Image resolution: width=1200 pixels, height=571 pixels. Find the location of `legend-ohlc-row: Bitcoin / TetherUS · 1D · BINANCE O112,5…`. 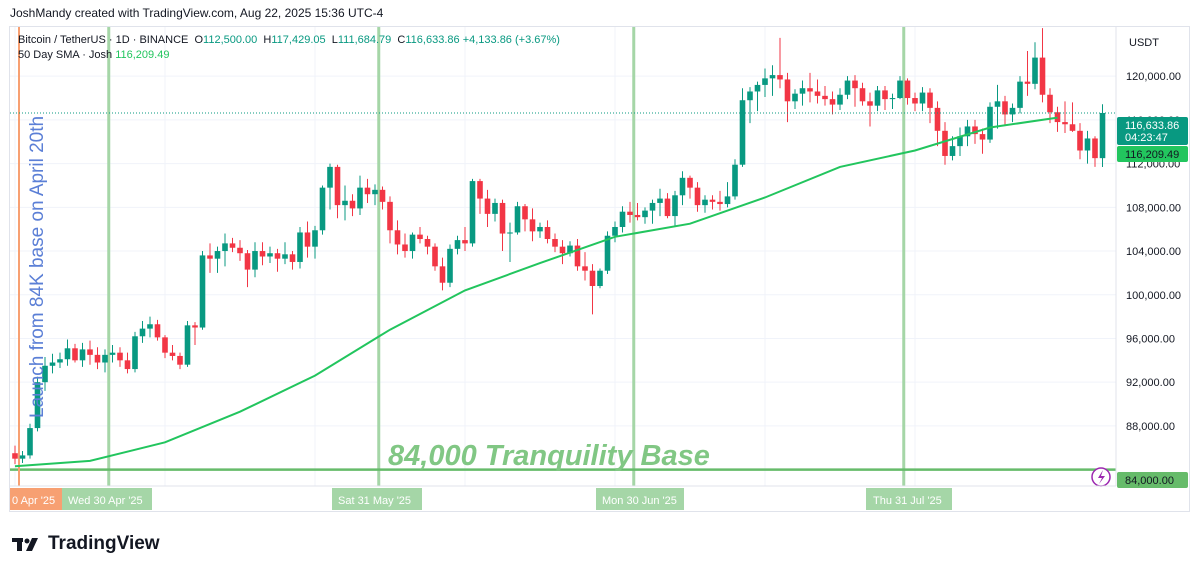

legend-ohlc-row: Bitcoin / TetherUS · 1D · BINANCE O112,5… is located at coordinates (289, 40).